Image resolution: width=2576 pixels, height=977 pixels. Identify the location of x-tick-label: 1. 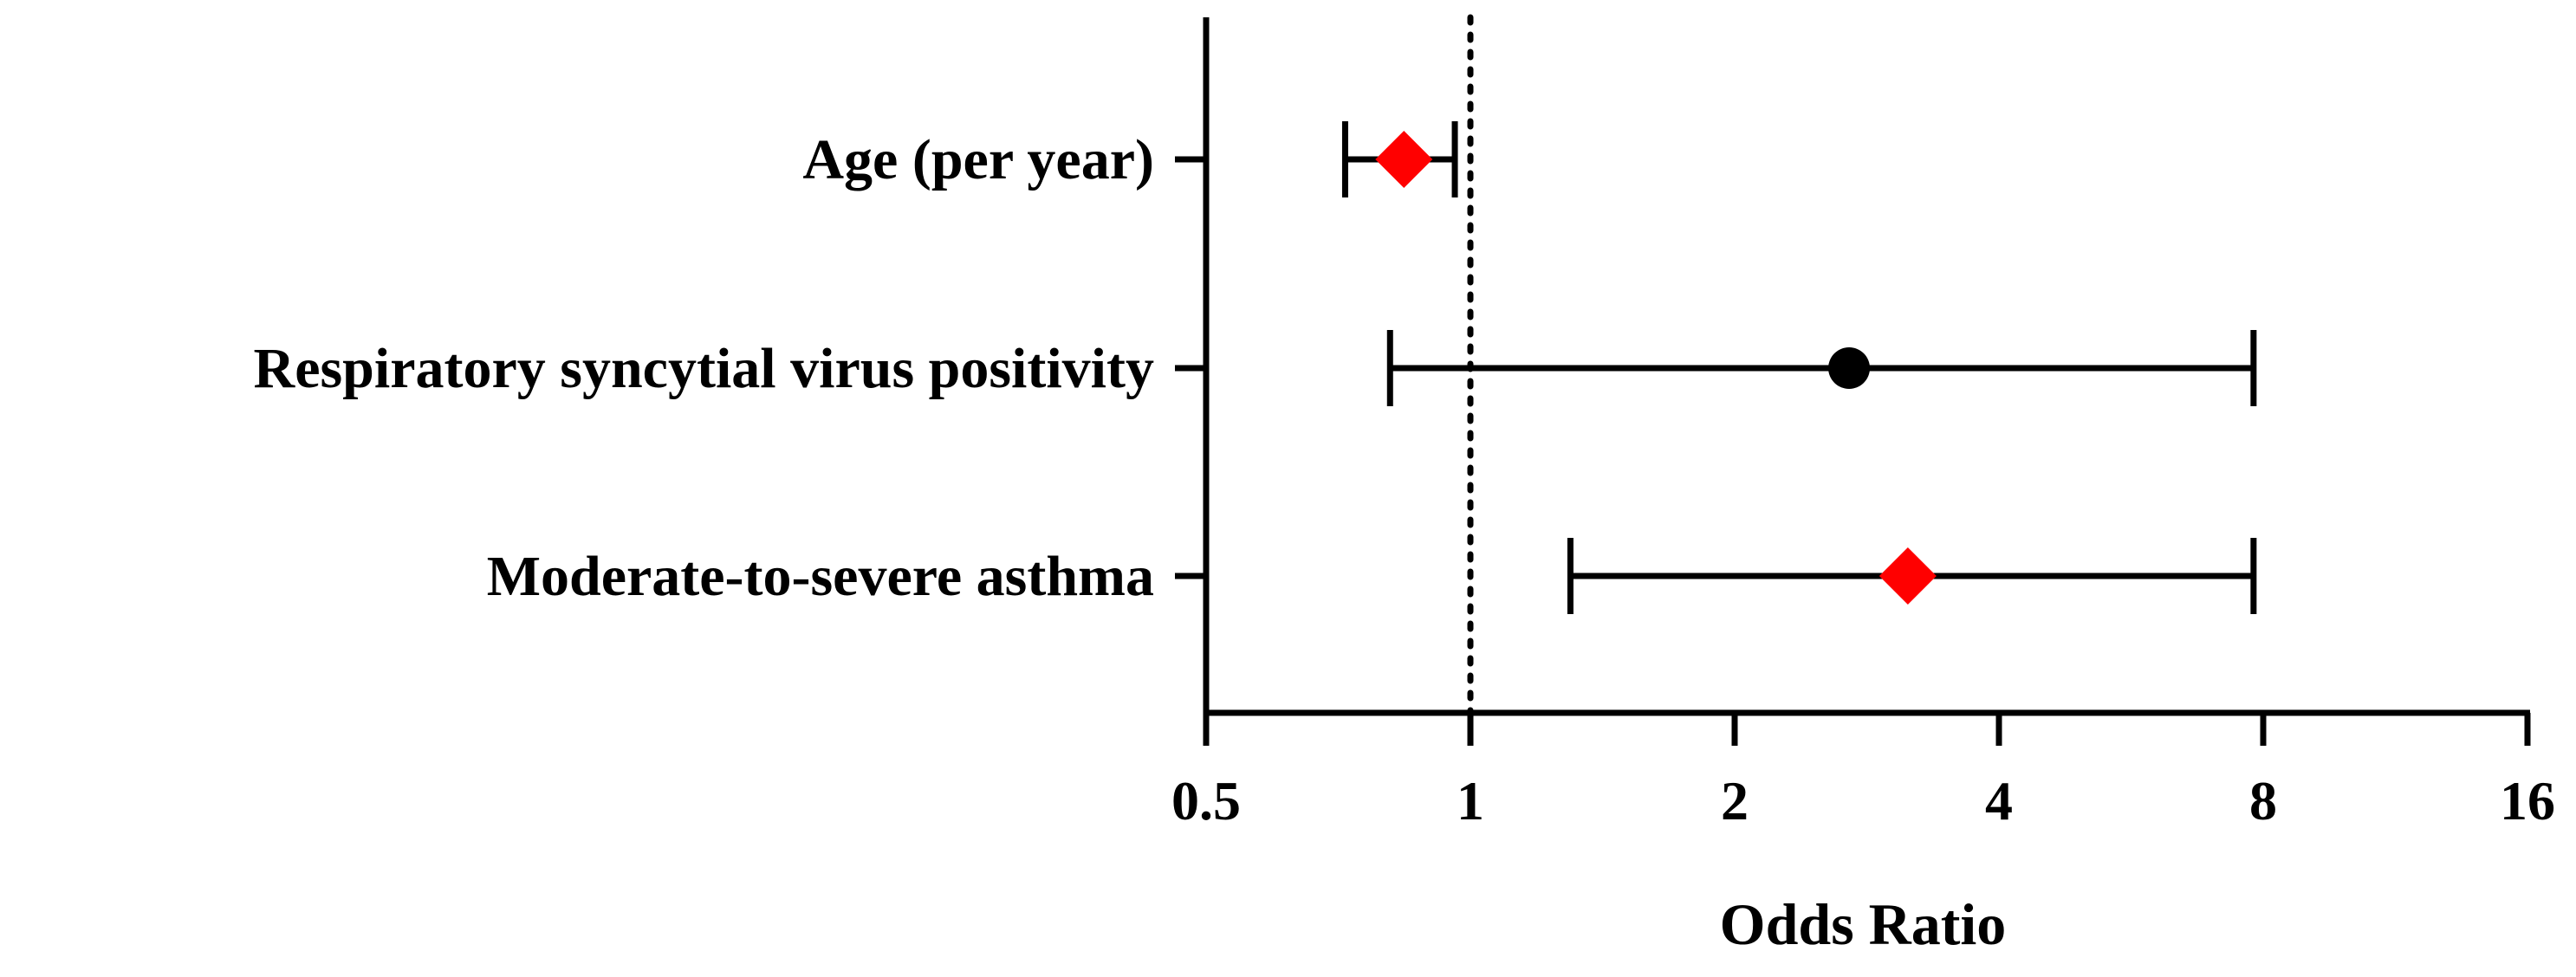
(1471, 801).